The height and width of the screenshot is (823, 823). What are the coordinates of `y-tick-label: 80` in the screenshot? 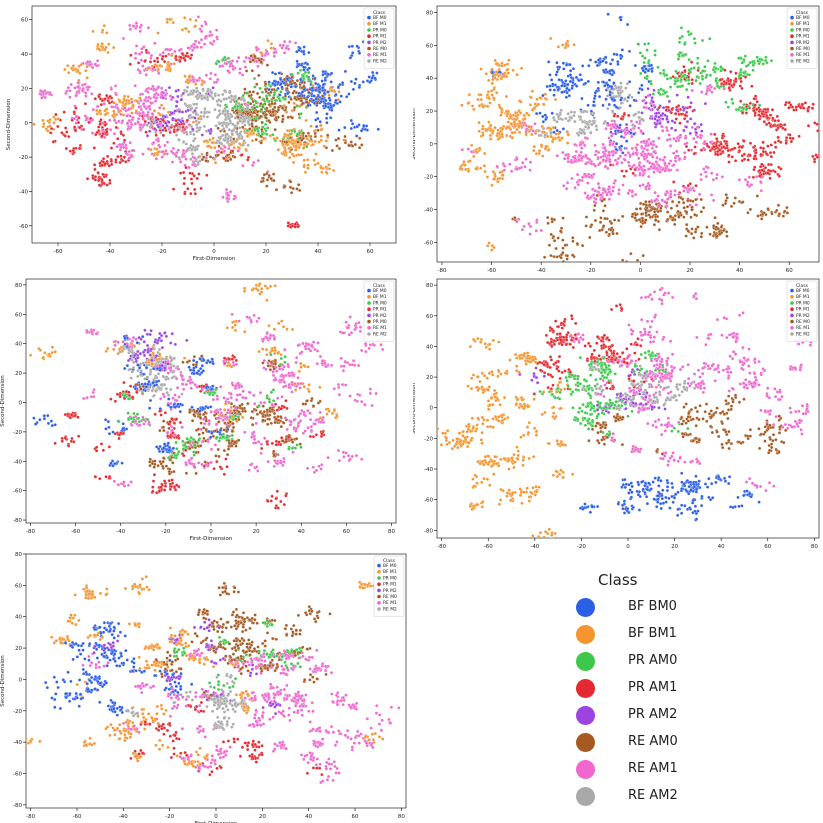 It's located at (429, 14).